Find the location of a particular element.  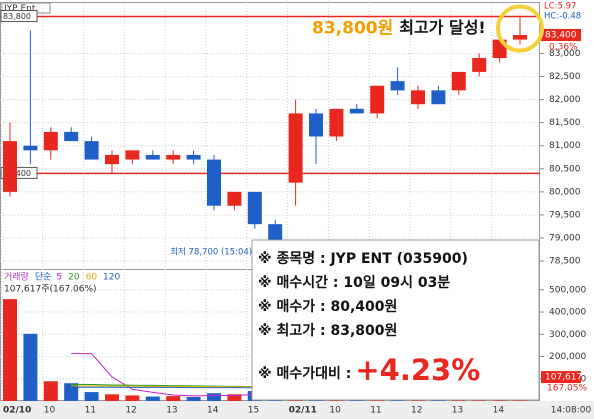

popup-line: ※ 종목명 : JYP ENT (035900) is located at coordinates (363, 258).